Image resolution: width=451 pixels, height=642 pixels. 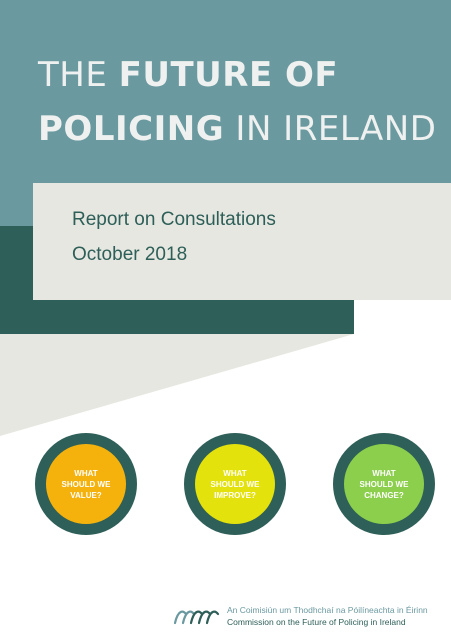 I want to click on subtitle-report: Report on Consultations, so click(x=174, y=219).